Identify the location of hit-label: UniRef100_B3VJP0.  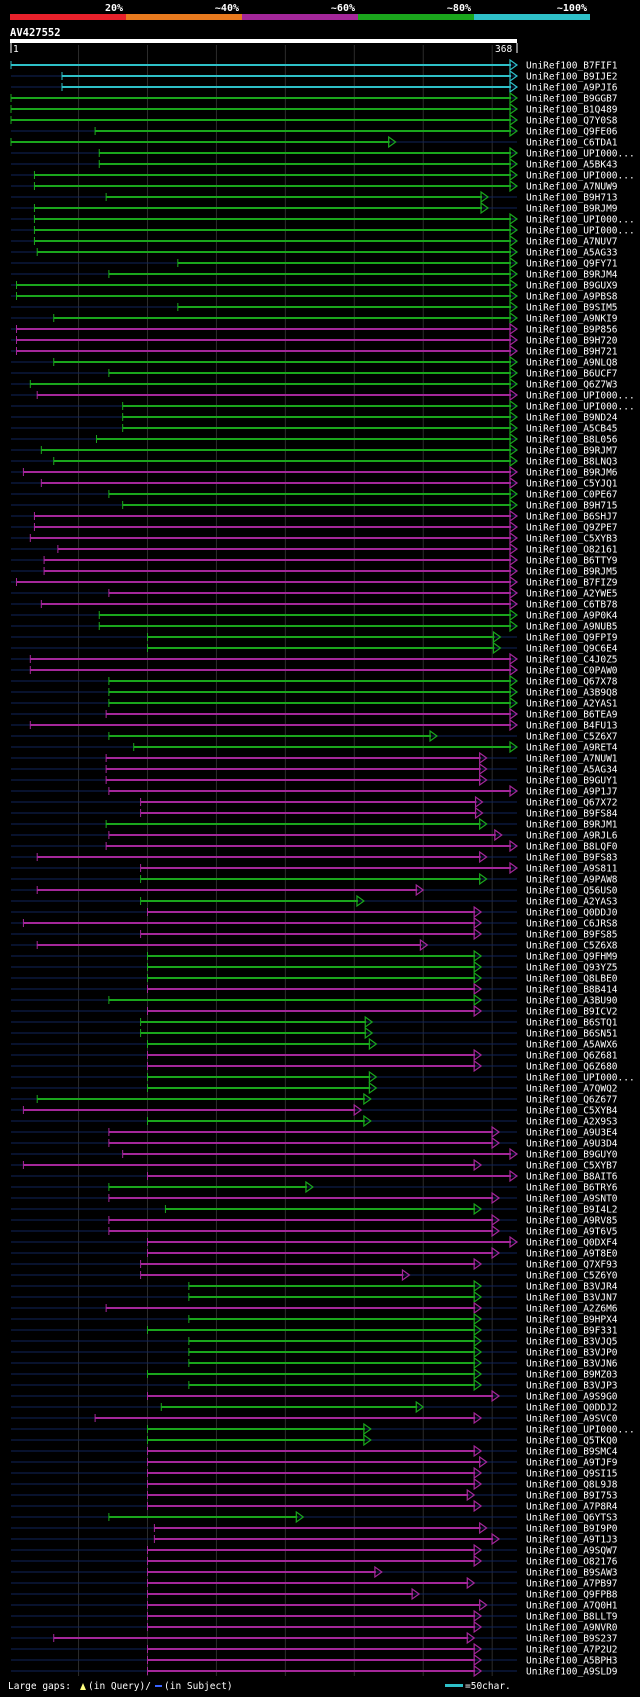
(572, 1353).